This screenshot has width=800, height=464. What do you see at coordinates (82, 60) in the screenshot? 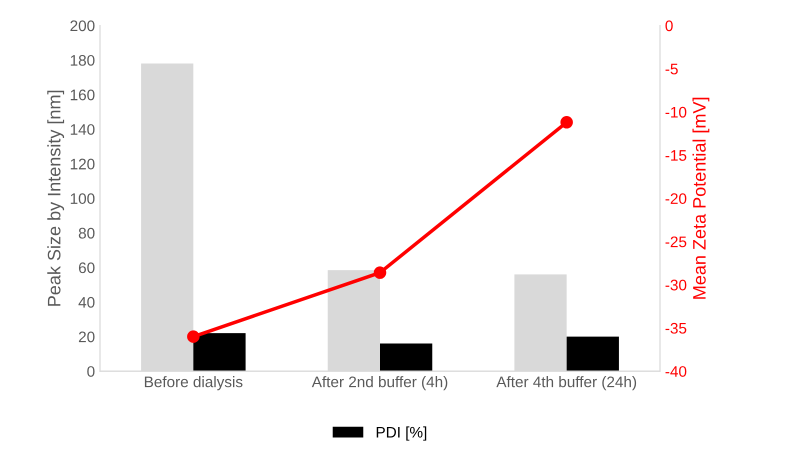
I see `y-tick-label: 180` at bounding box center [82, 60].